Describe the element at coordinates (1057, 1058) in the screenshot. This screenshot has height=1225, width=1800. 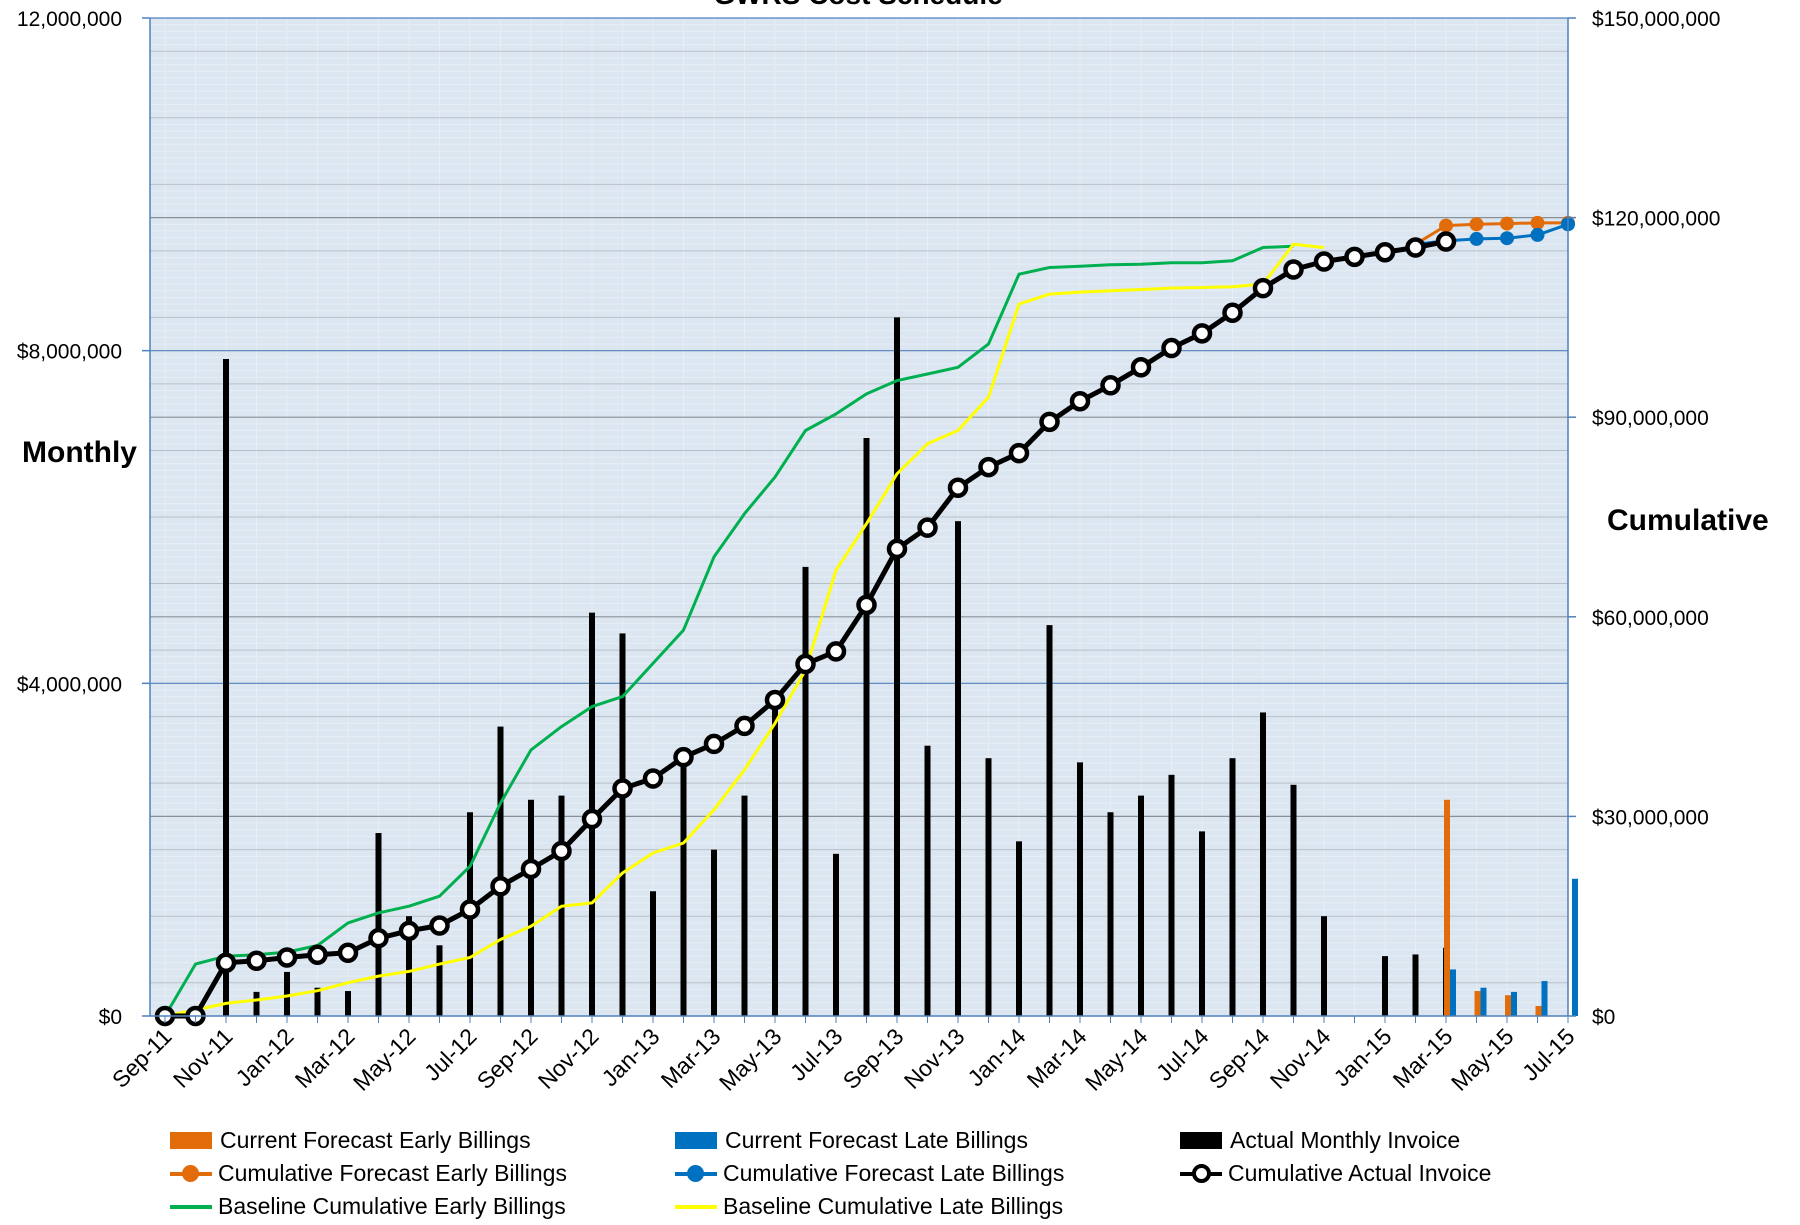
I see `x-tick-label: Mar-14` at that location.